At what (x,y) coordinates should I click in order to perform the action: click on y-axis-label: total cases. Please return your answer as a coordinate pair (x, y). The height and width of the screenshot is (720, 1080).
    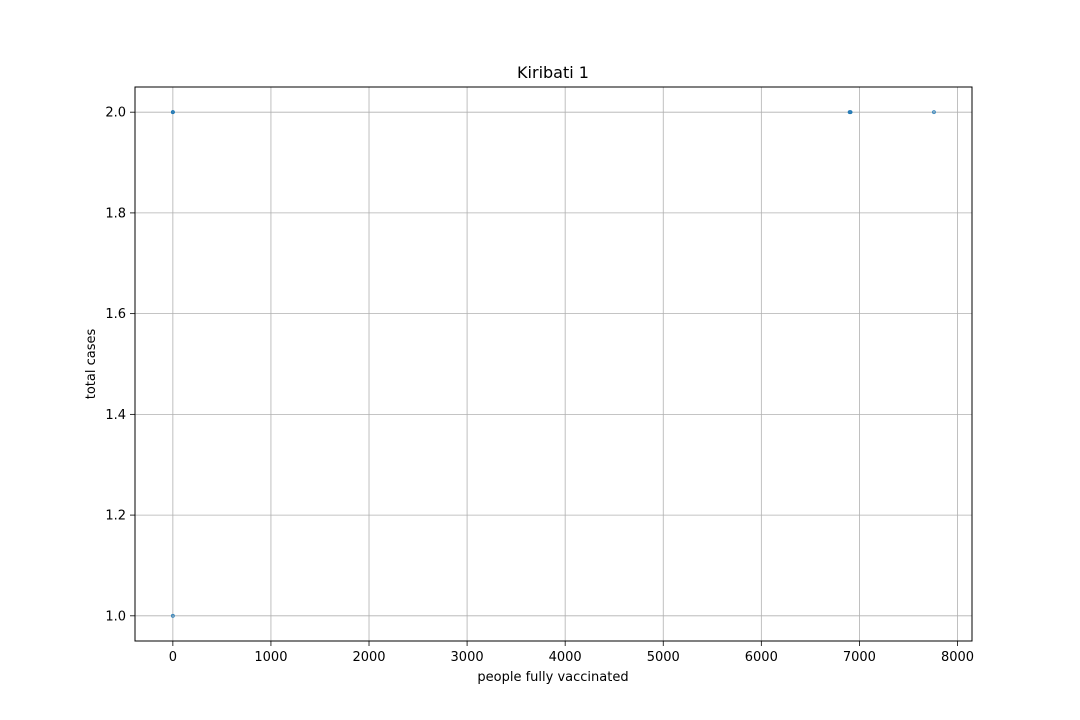
    Looking at the image, I should click on (91, 364).